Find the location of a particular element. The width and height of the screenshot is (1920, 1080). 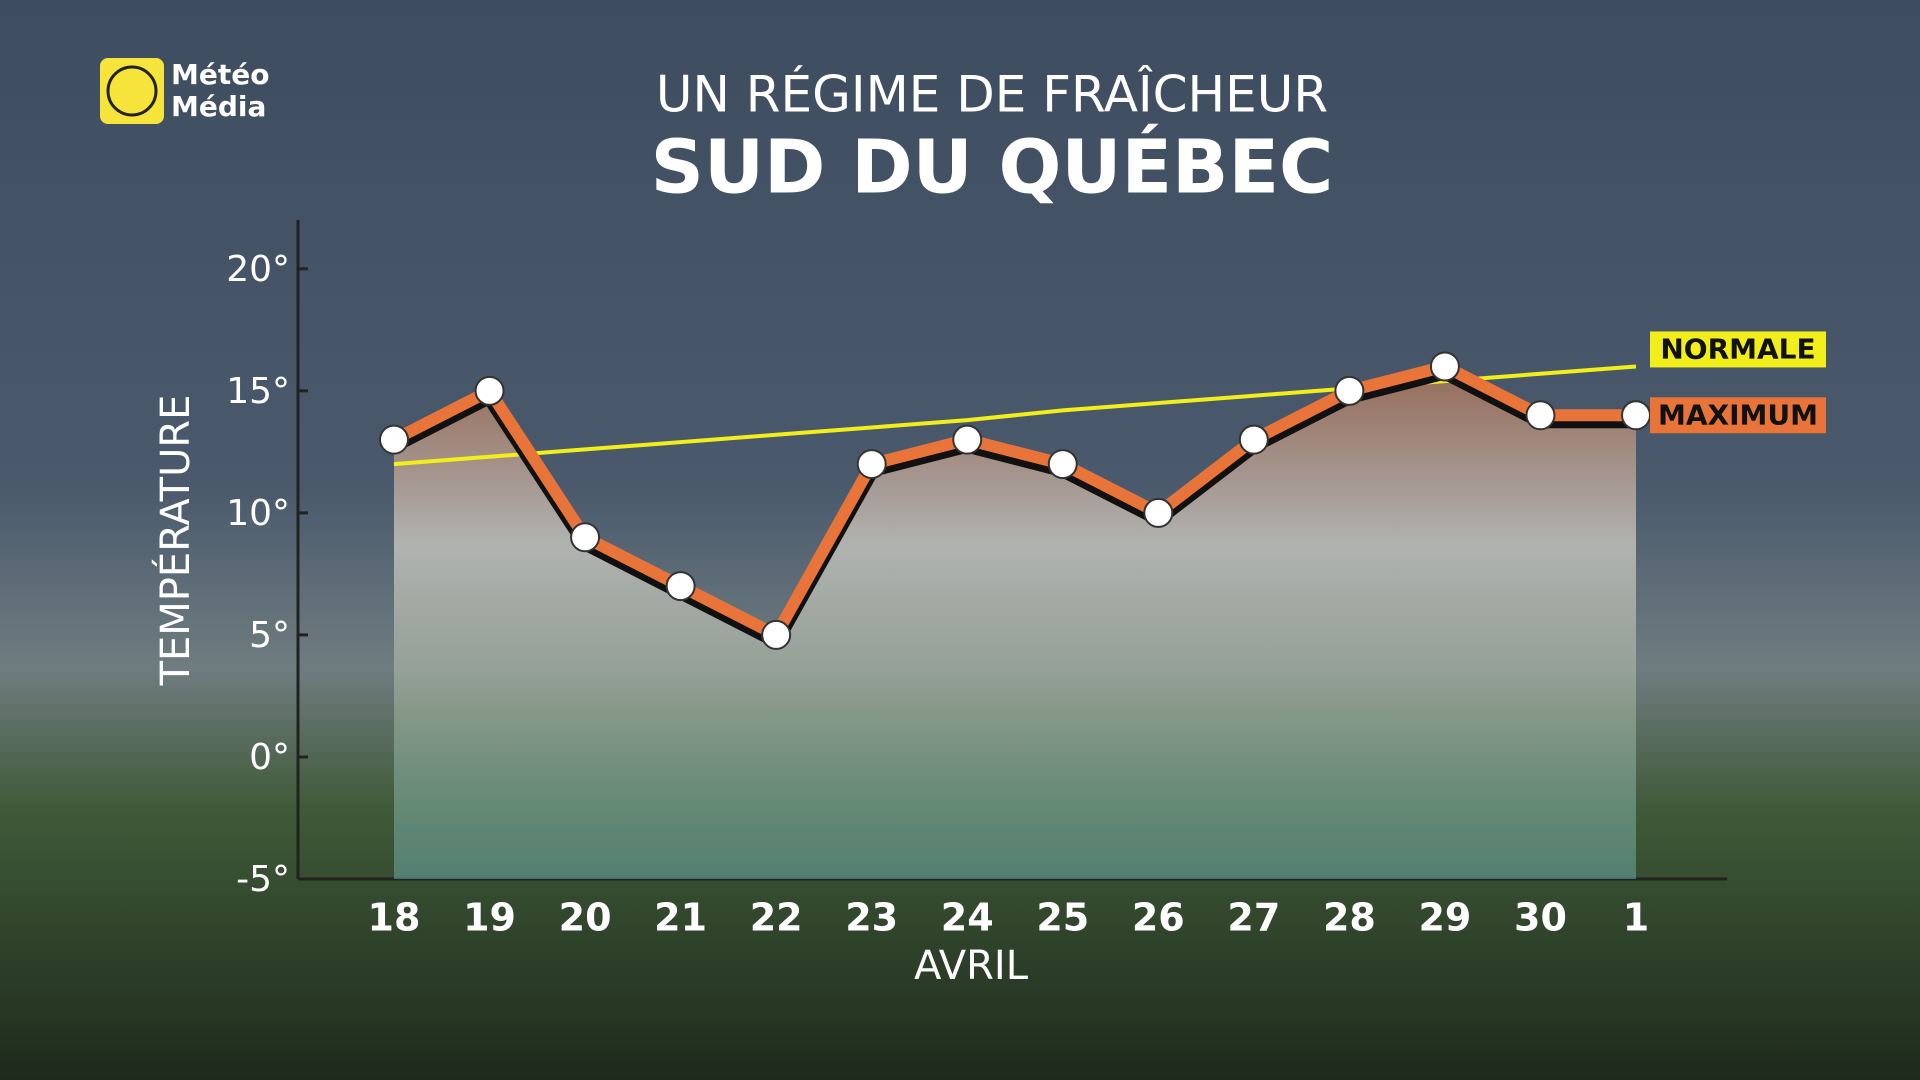

x-tick-label: 22 is located at coordinates (776, 918).